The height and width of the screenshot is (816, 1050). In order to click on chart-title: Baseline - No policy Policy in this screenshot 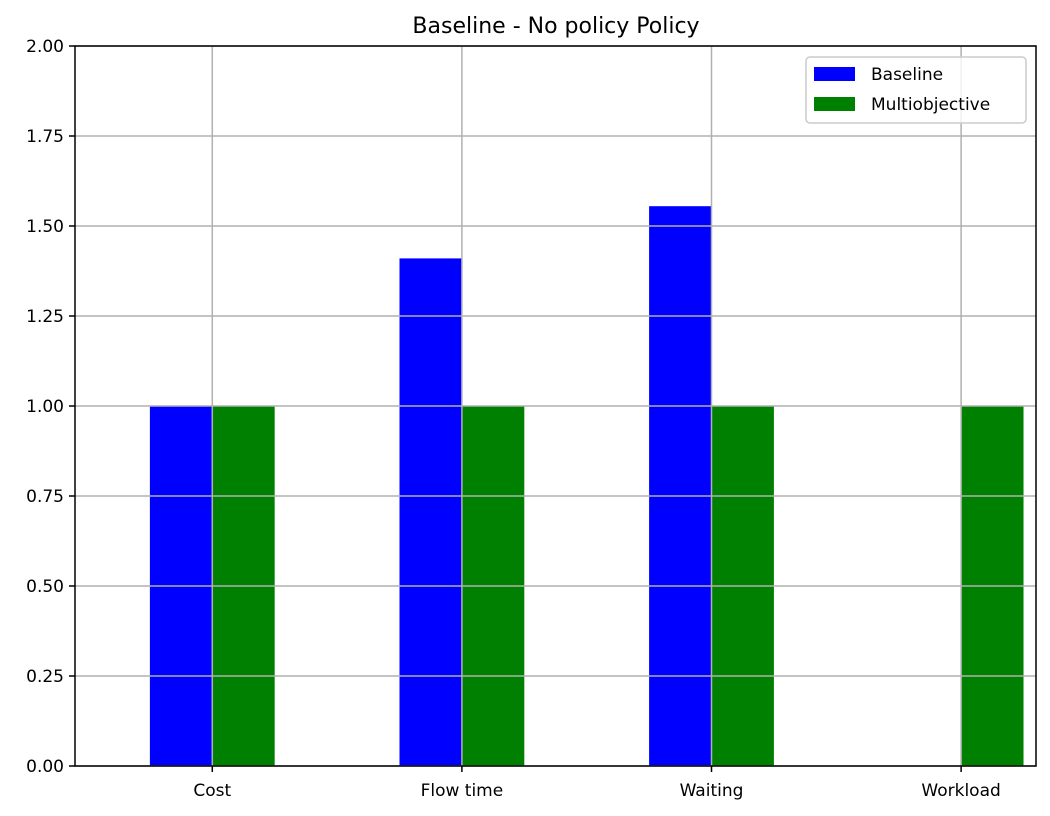, I will do `click(555, 26)`.